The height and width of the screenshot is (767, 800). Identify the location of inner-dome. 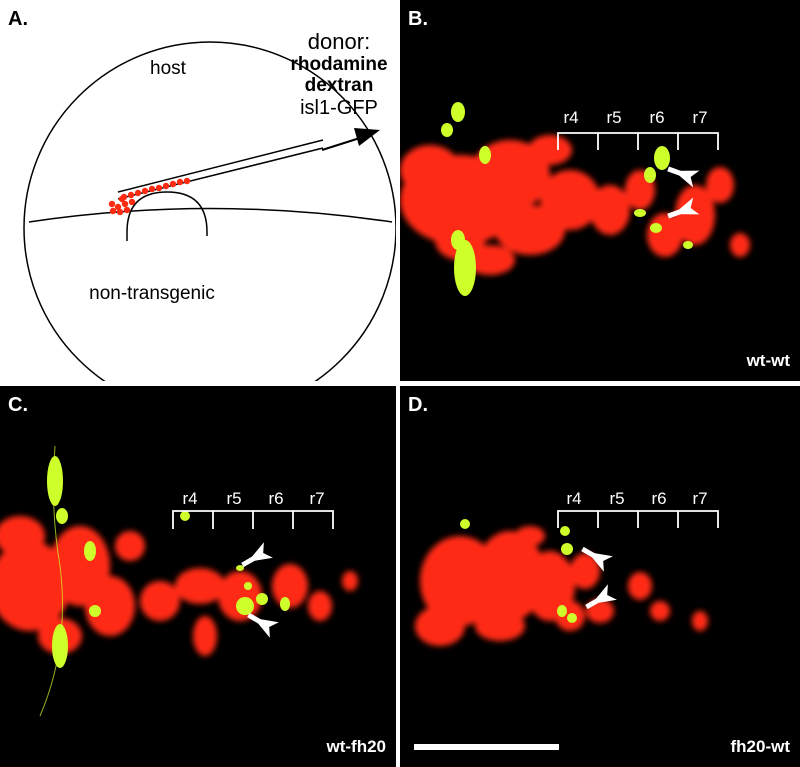
(167, 216).